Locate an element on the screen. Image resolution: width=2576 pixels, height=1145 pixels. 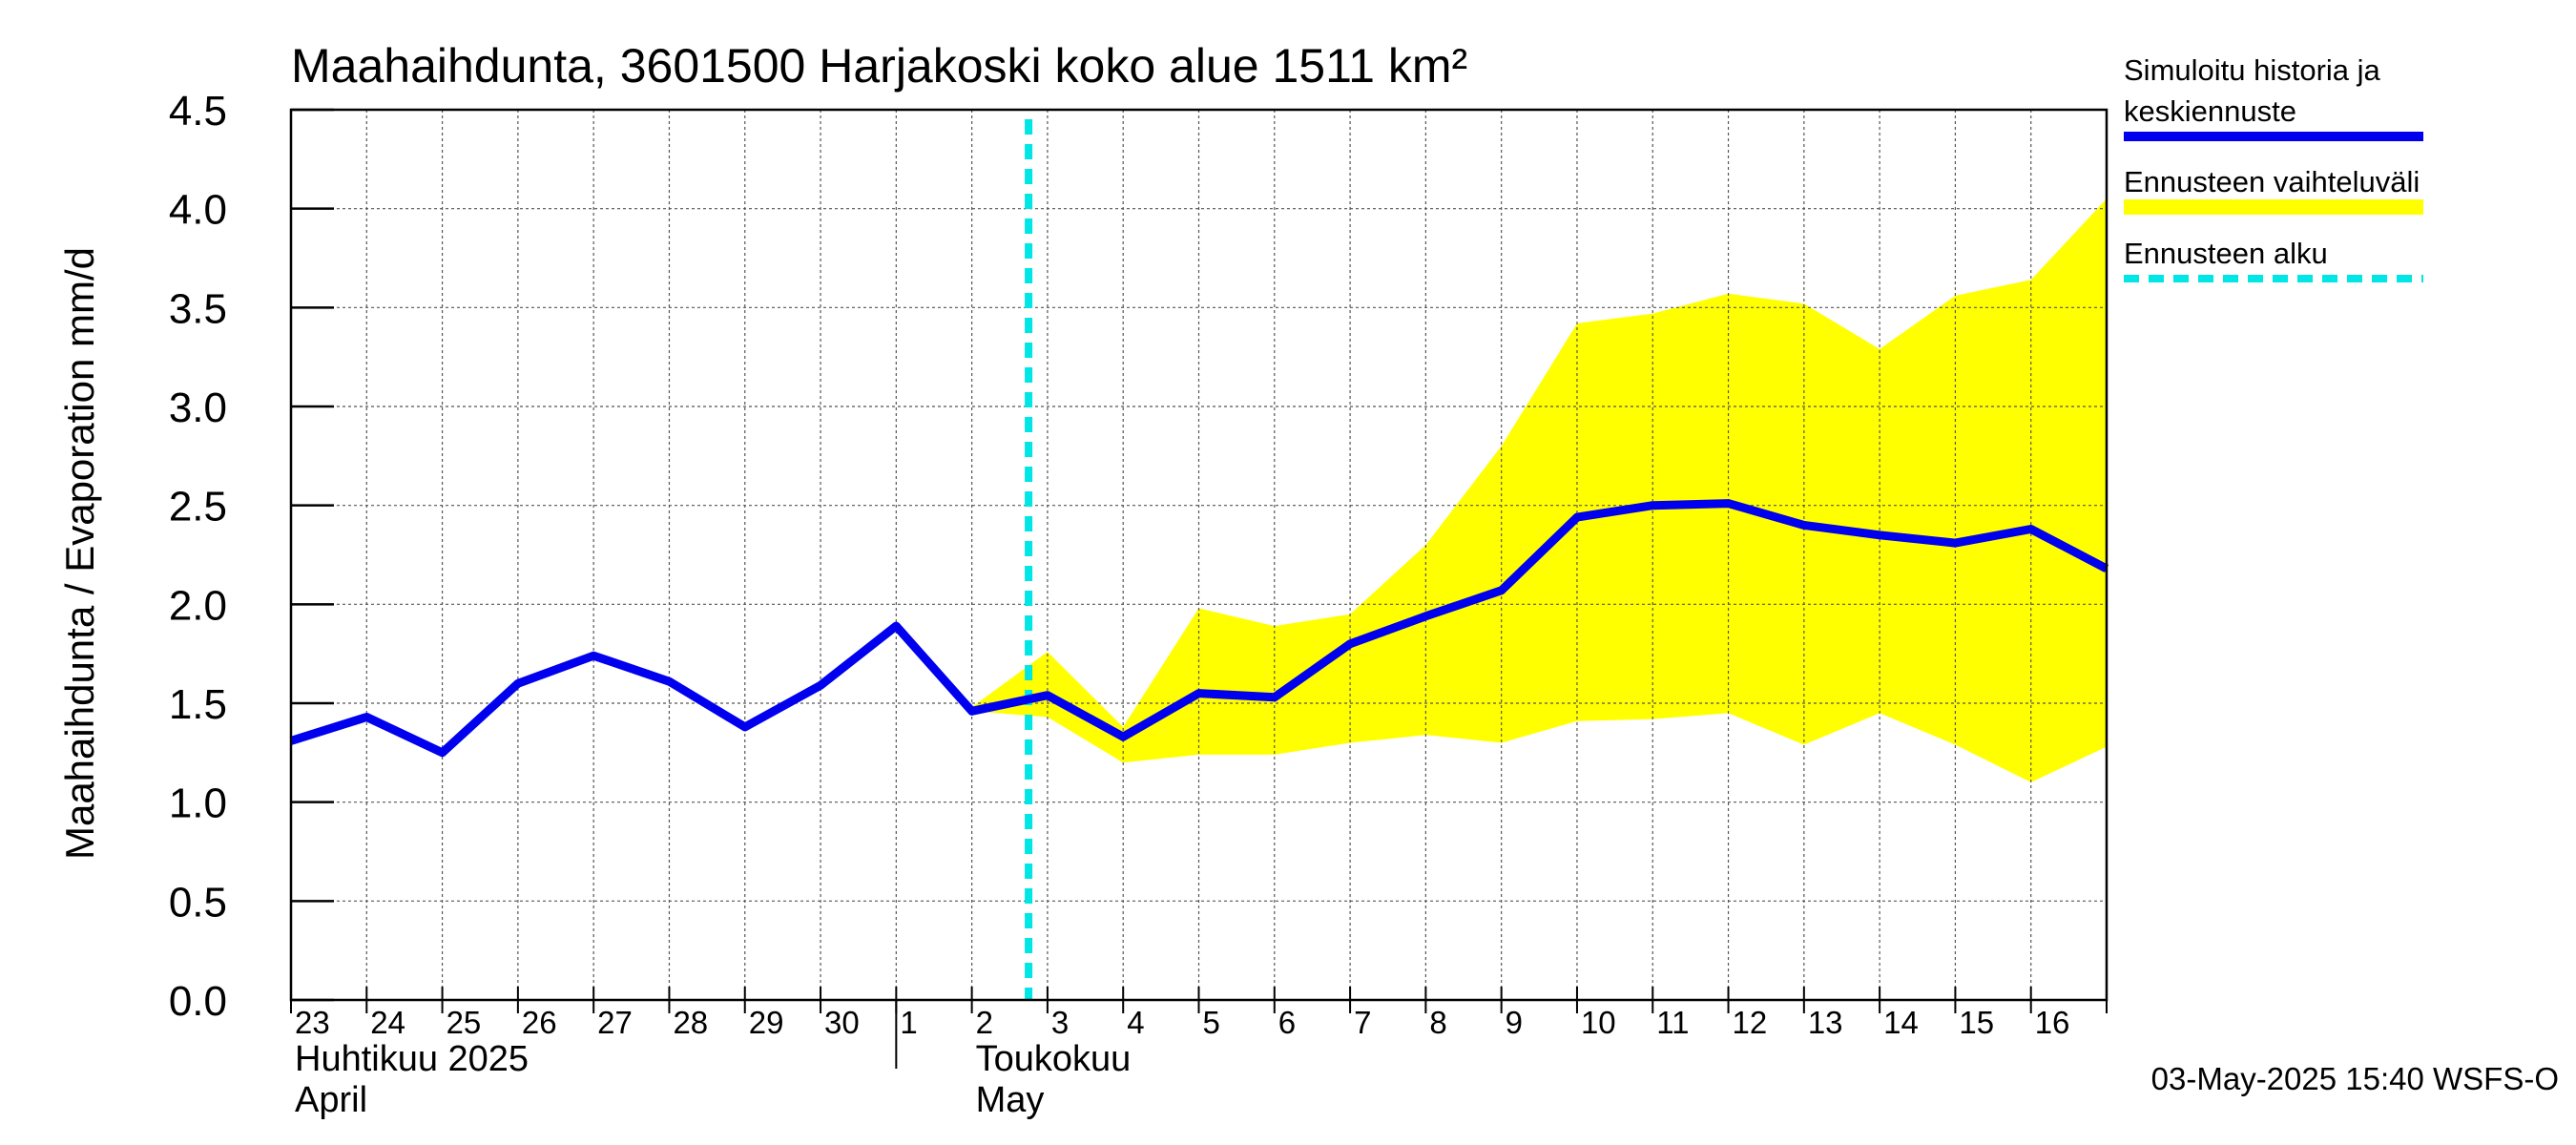
legend-label-mean-line1: Simuloitu historia ja is located at coordinates (2252, 70).